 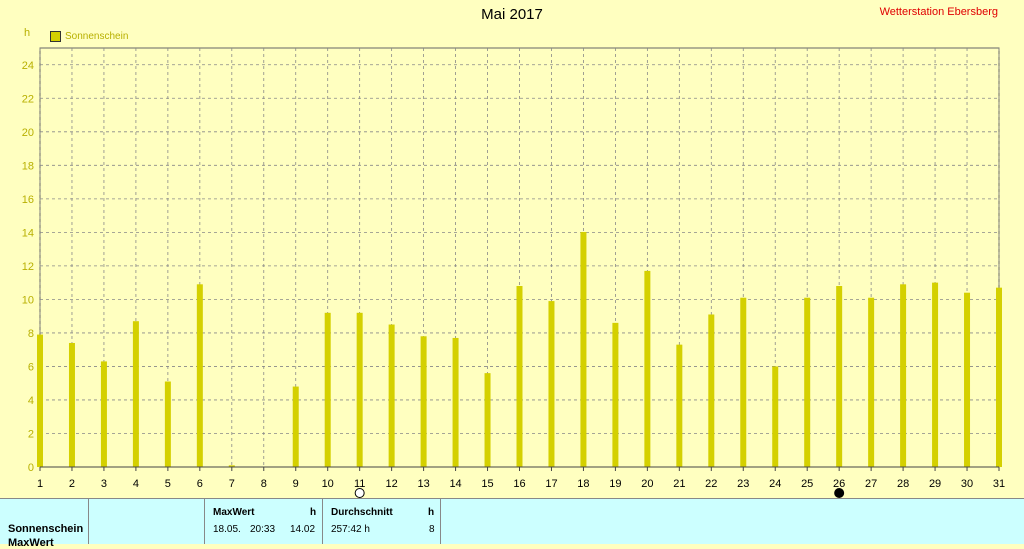 I want to click on x-tick-label: 2, so click(x=72, y=484).